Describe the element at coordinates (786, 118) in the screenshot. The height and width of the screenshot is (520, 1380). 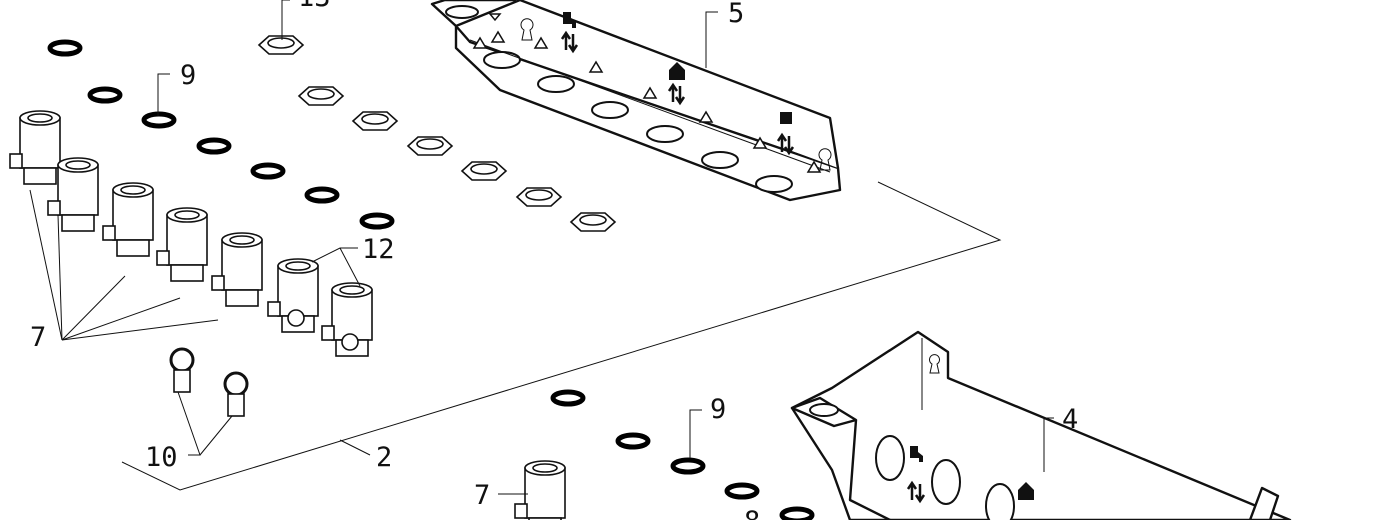
I see `radiator-icon` at that location.